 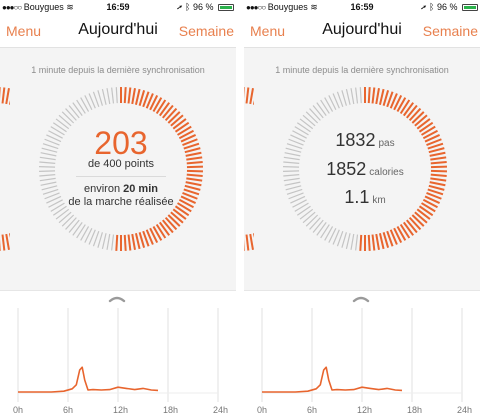 What do you see at coordinates (414, 410) in the screenshot?
I see `timeline-tick-label: 18h` at bounding box center [414, 410].